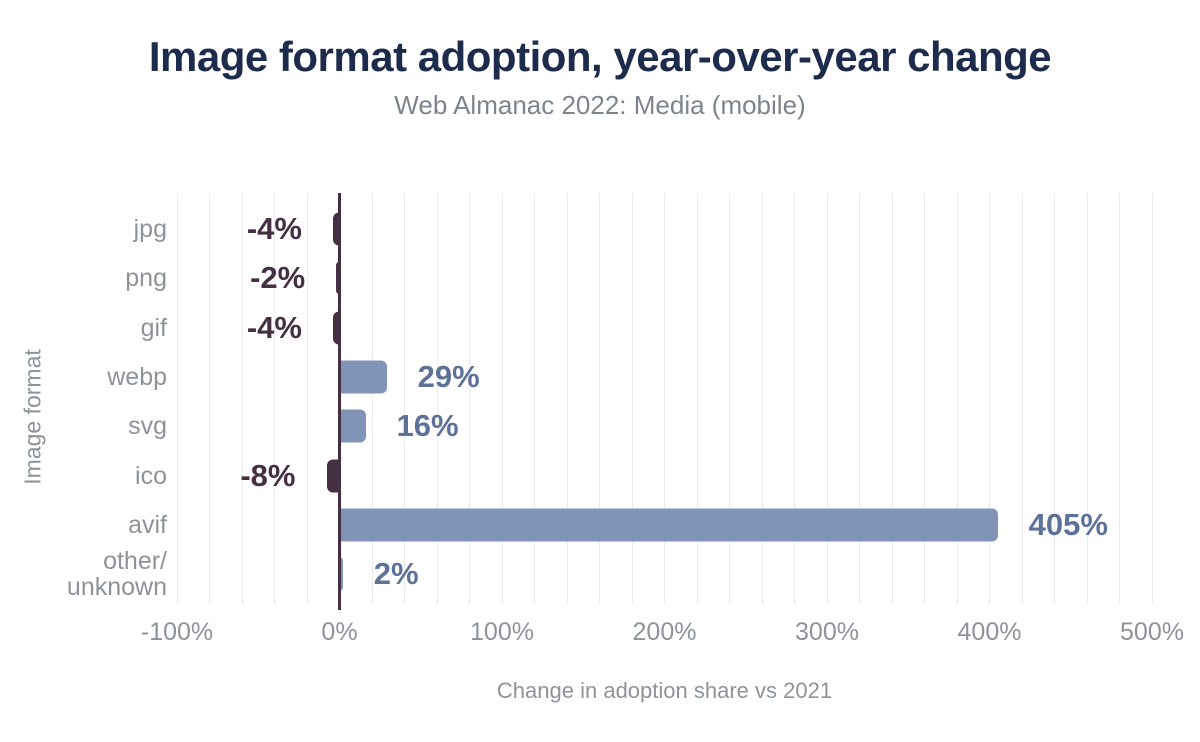 The image size is (1200, 742). What do you see at coordinates (502, 632) in the screenshot?
I see `x-tick-label: 100%` at bounding box center [502, 632].